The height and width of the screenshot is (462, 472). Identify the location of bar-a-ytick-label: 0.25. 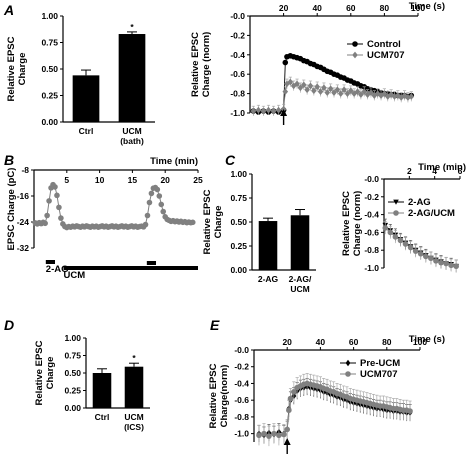
(49, 96).